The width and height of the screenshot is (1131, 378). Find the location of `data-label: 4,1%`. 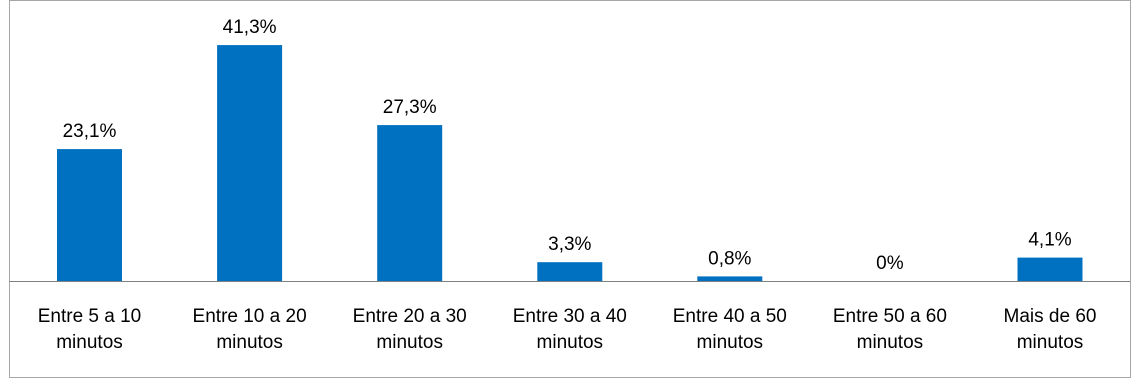

data-label: 4,1% is located at coordinates (1049, 240).